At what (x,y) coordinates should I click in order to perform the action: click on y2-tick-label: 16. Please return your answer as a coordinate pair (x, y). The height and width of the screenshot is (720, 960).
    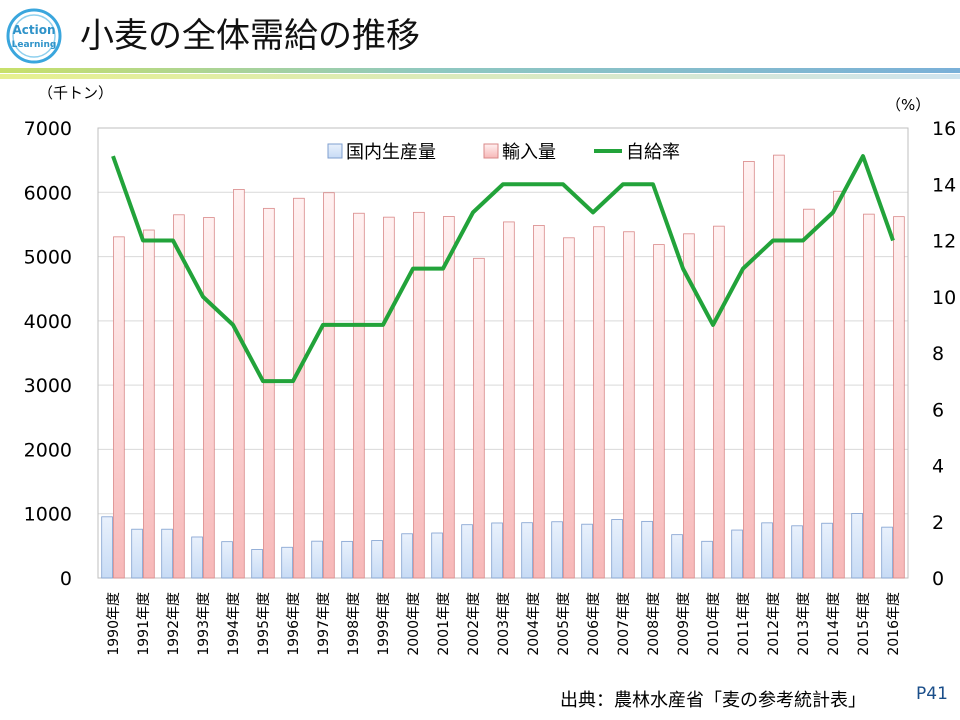
    Looking at the image, I should click on (944, 129).